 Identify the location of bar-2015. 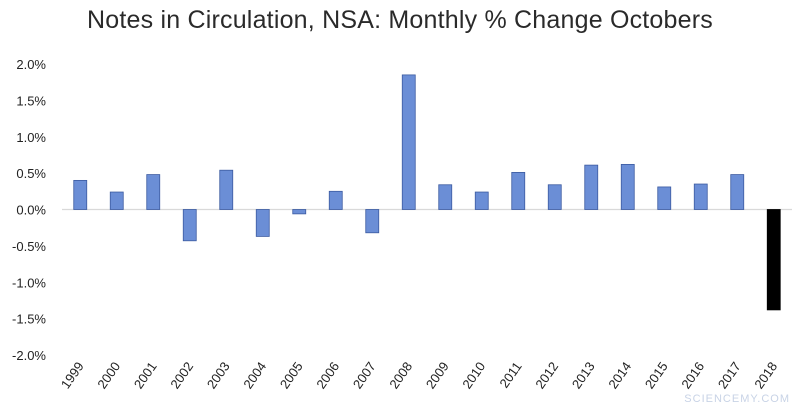
(664, 198).